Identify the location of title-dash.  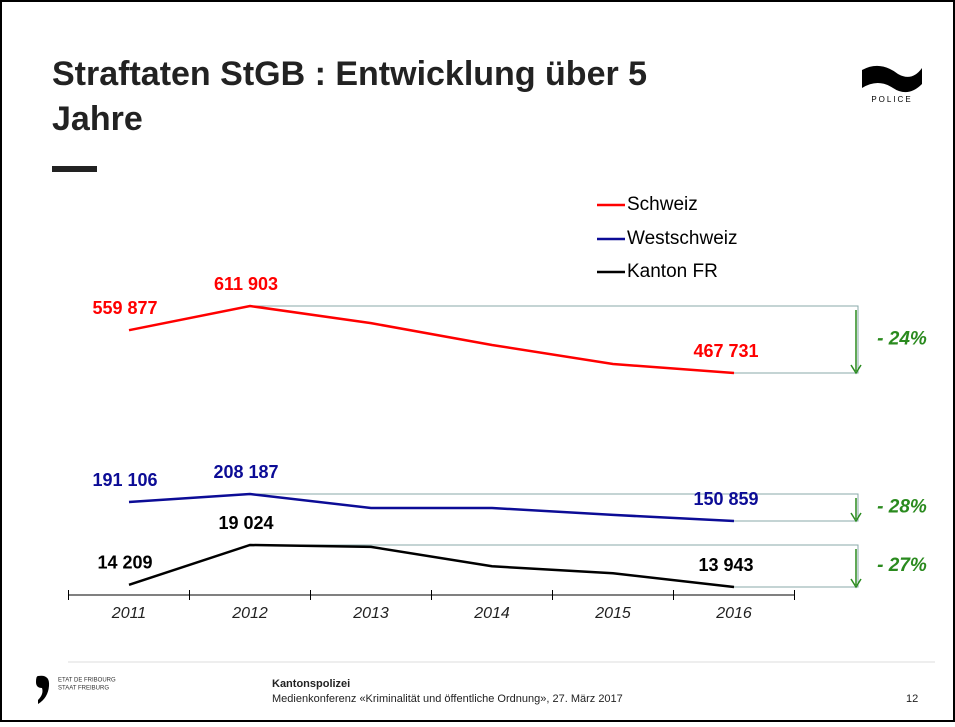
(74, 169).